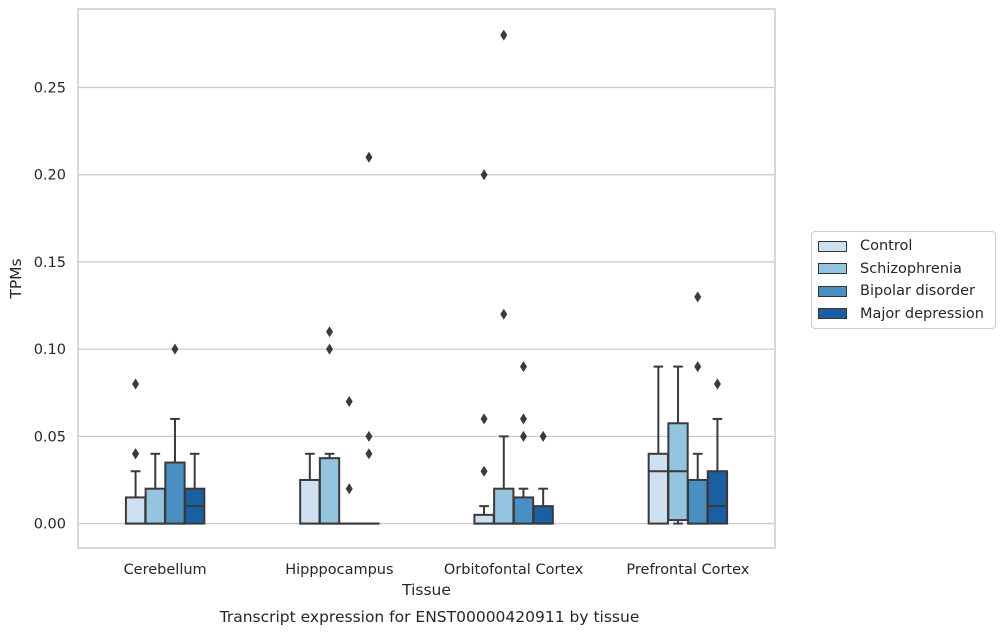 Image resolution: width=1007 pixels, height=634 pixels. Describe the element at coordinates (917, 291) in the screenshot. I see `legend-label: Bipolar disorder` at that location.